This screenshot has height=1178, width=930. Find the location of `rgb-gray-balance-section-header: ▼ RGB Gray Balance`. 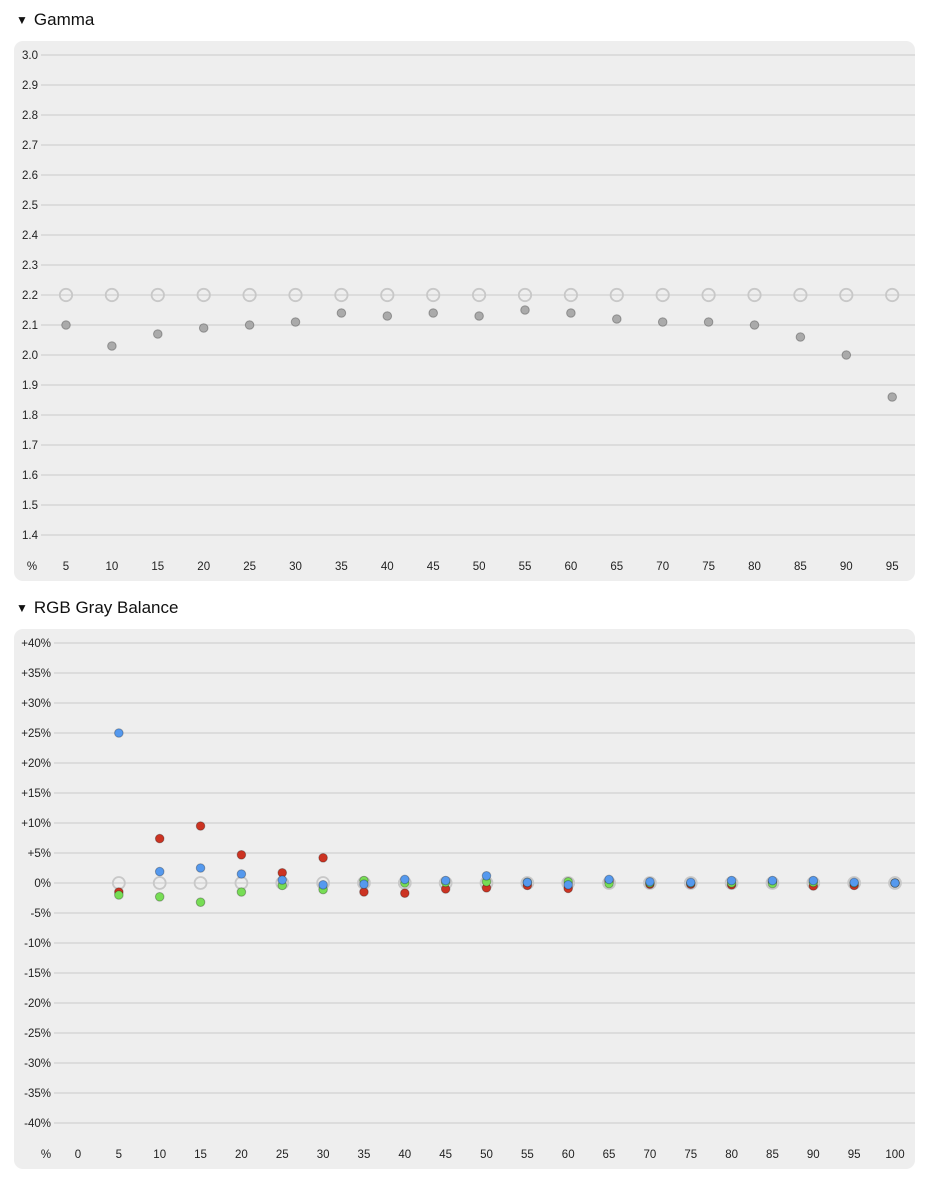

rgb-gray-balance-section-header: ▼ RGB Gray Balance is located at coordinates (97, 608).